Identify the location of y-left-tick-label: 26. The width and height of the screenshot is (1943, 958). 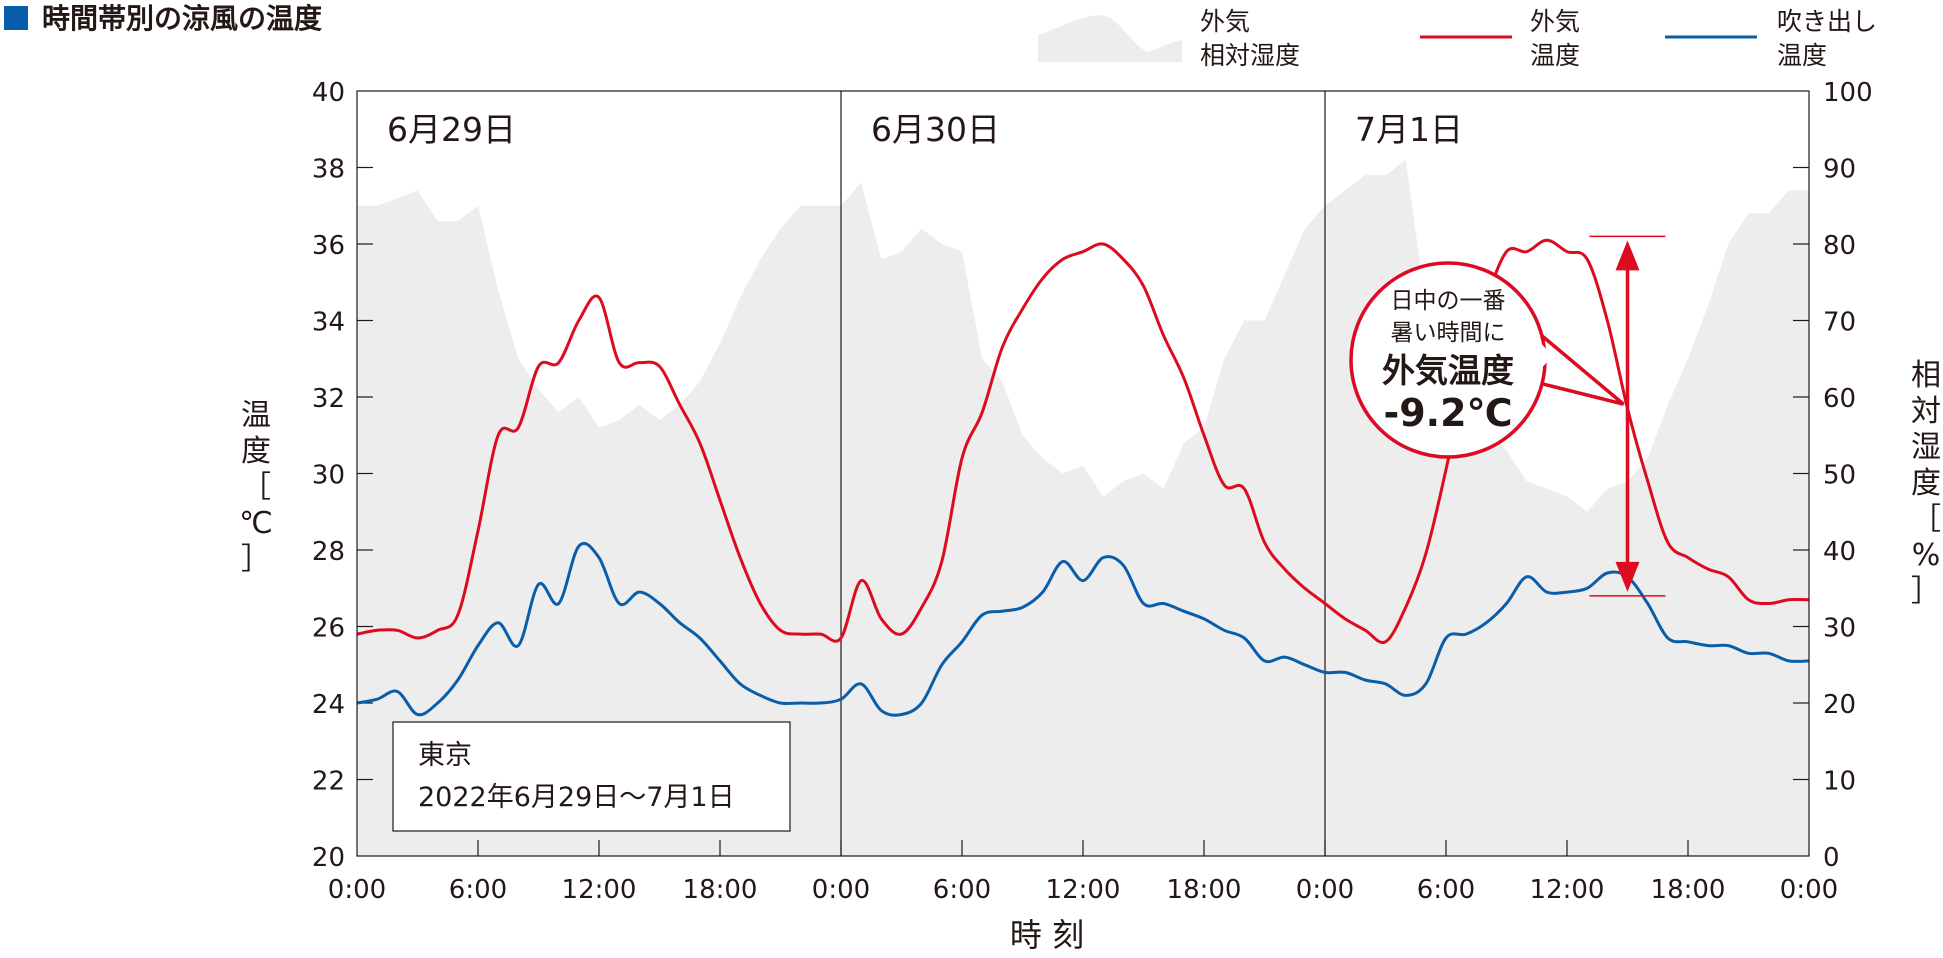
(328, 629).